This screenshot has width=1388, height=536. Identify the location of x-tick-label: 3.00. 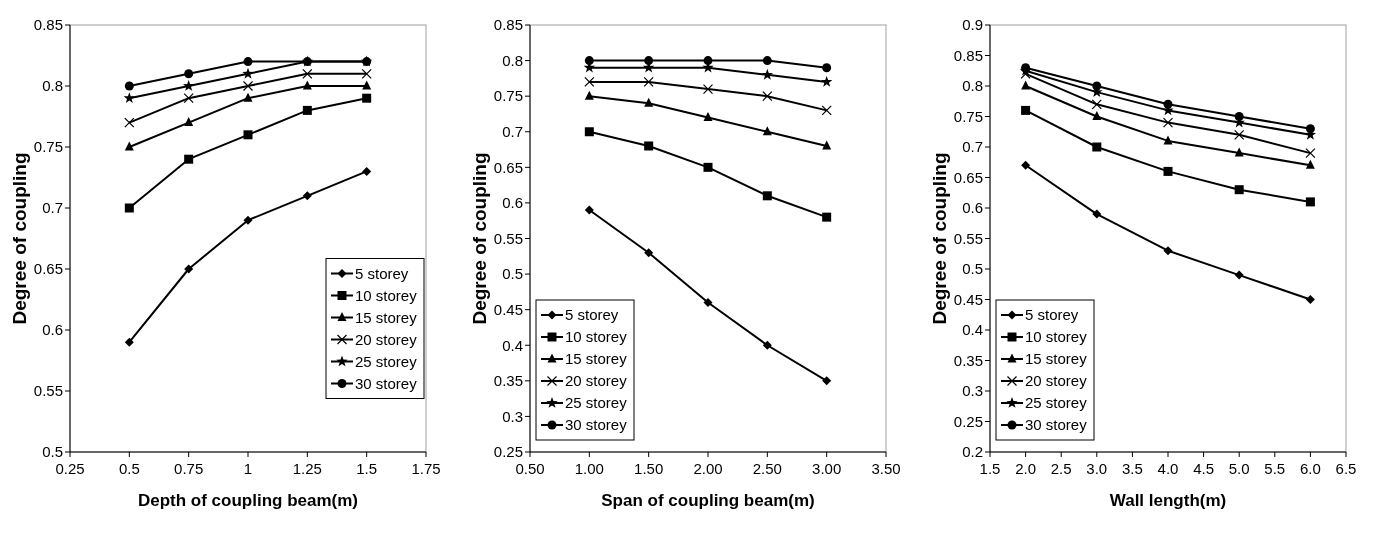
(827, 468).